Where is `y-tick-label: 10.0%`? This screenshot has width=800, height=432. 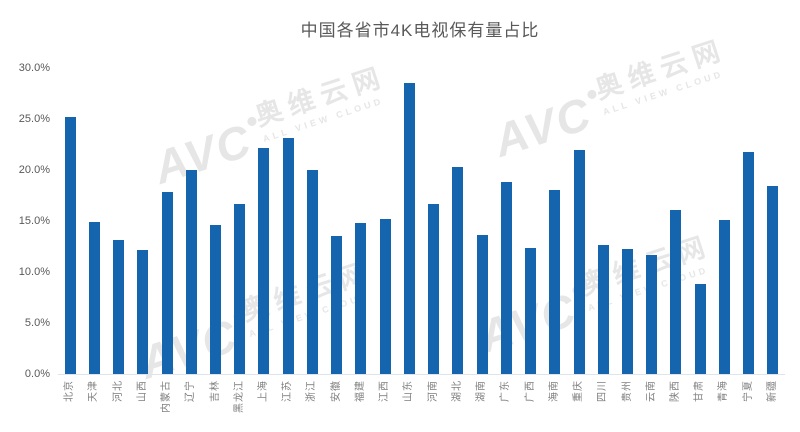 y-tick-label: 10.0% is located at coordinates (34, 272).